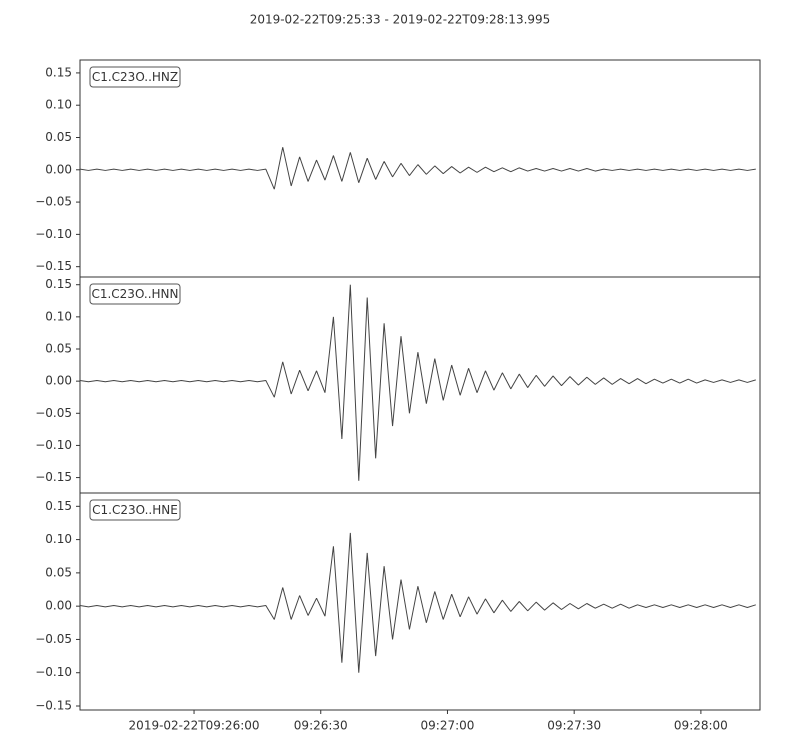 The height and width of the screenshot is (750, 800). Describe the element at coordinates (321, 726) in the screenshot. I see `x-tick-label: 09:26:30` at that location.